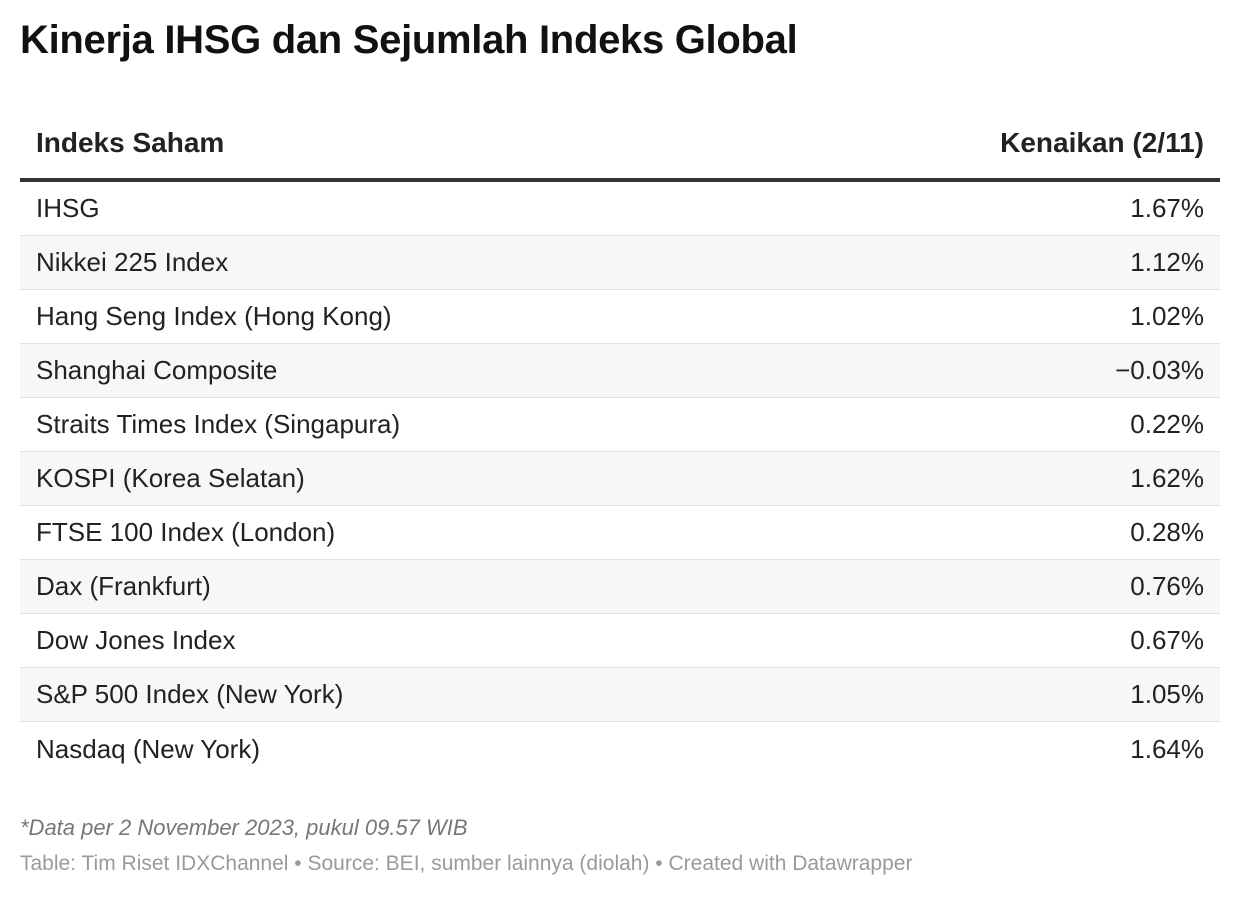 The image size is (1240, 898). Describe the element at coordinates (190, 694) in the screenshot. I see `index-name-cell: S&P 500 Index (New York)` at that location.